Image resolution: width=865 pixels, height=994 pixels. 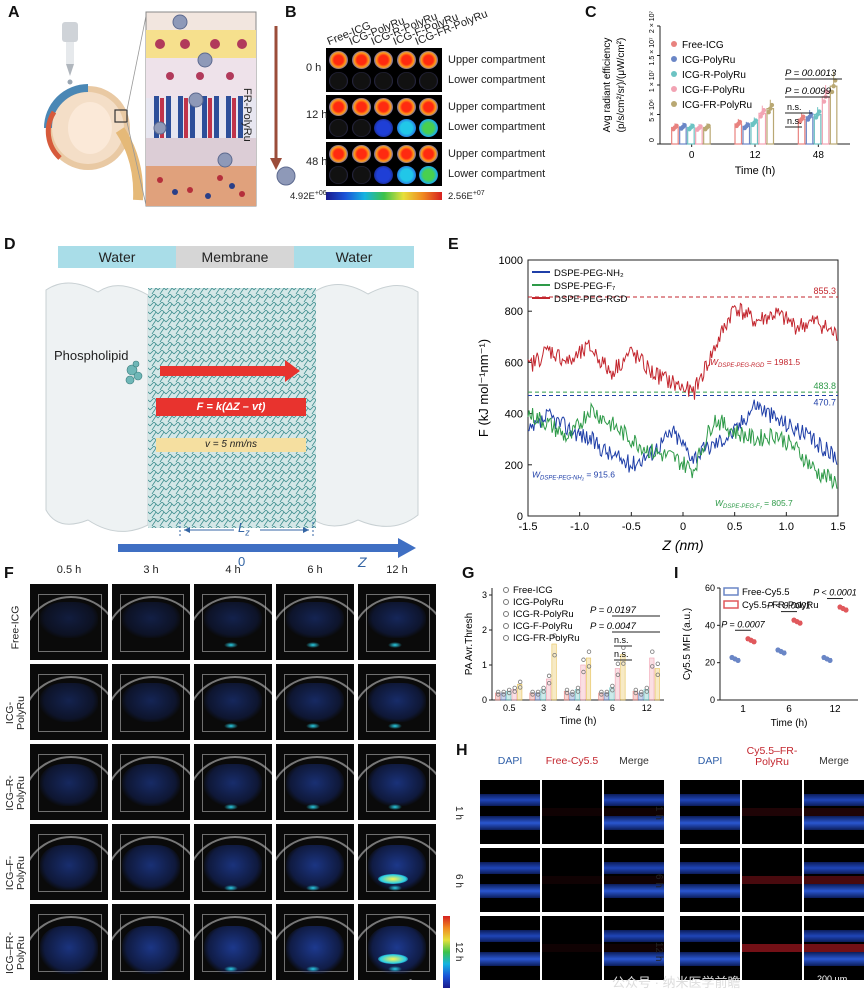 I want to click on panel-b-scale-min: 4.92E+06, so click(x=308, y=196).